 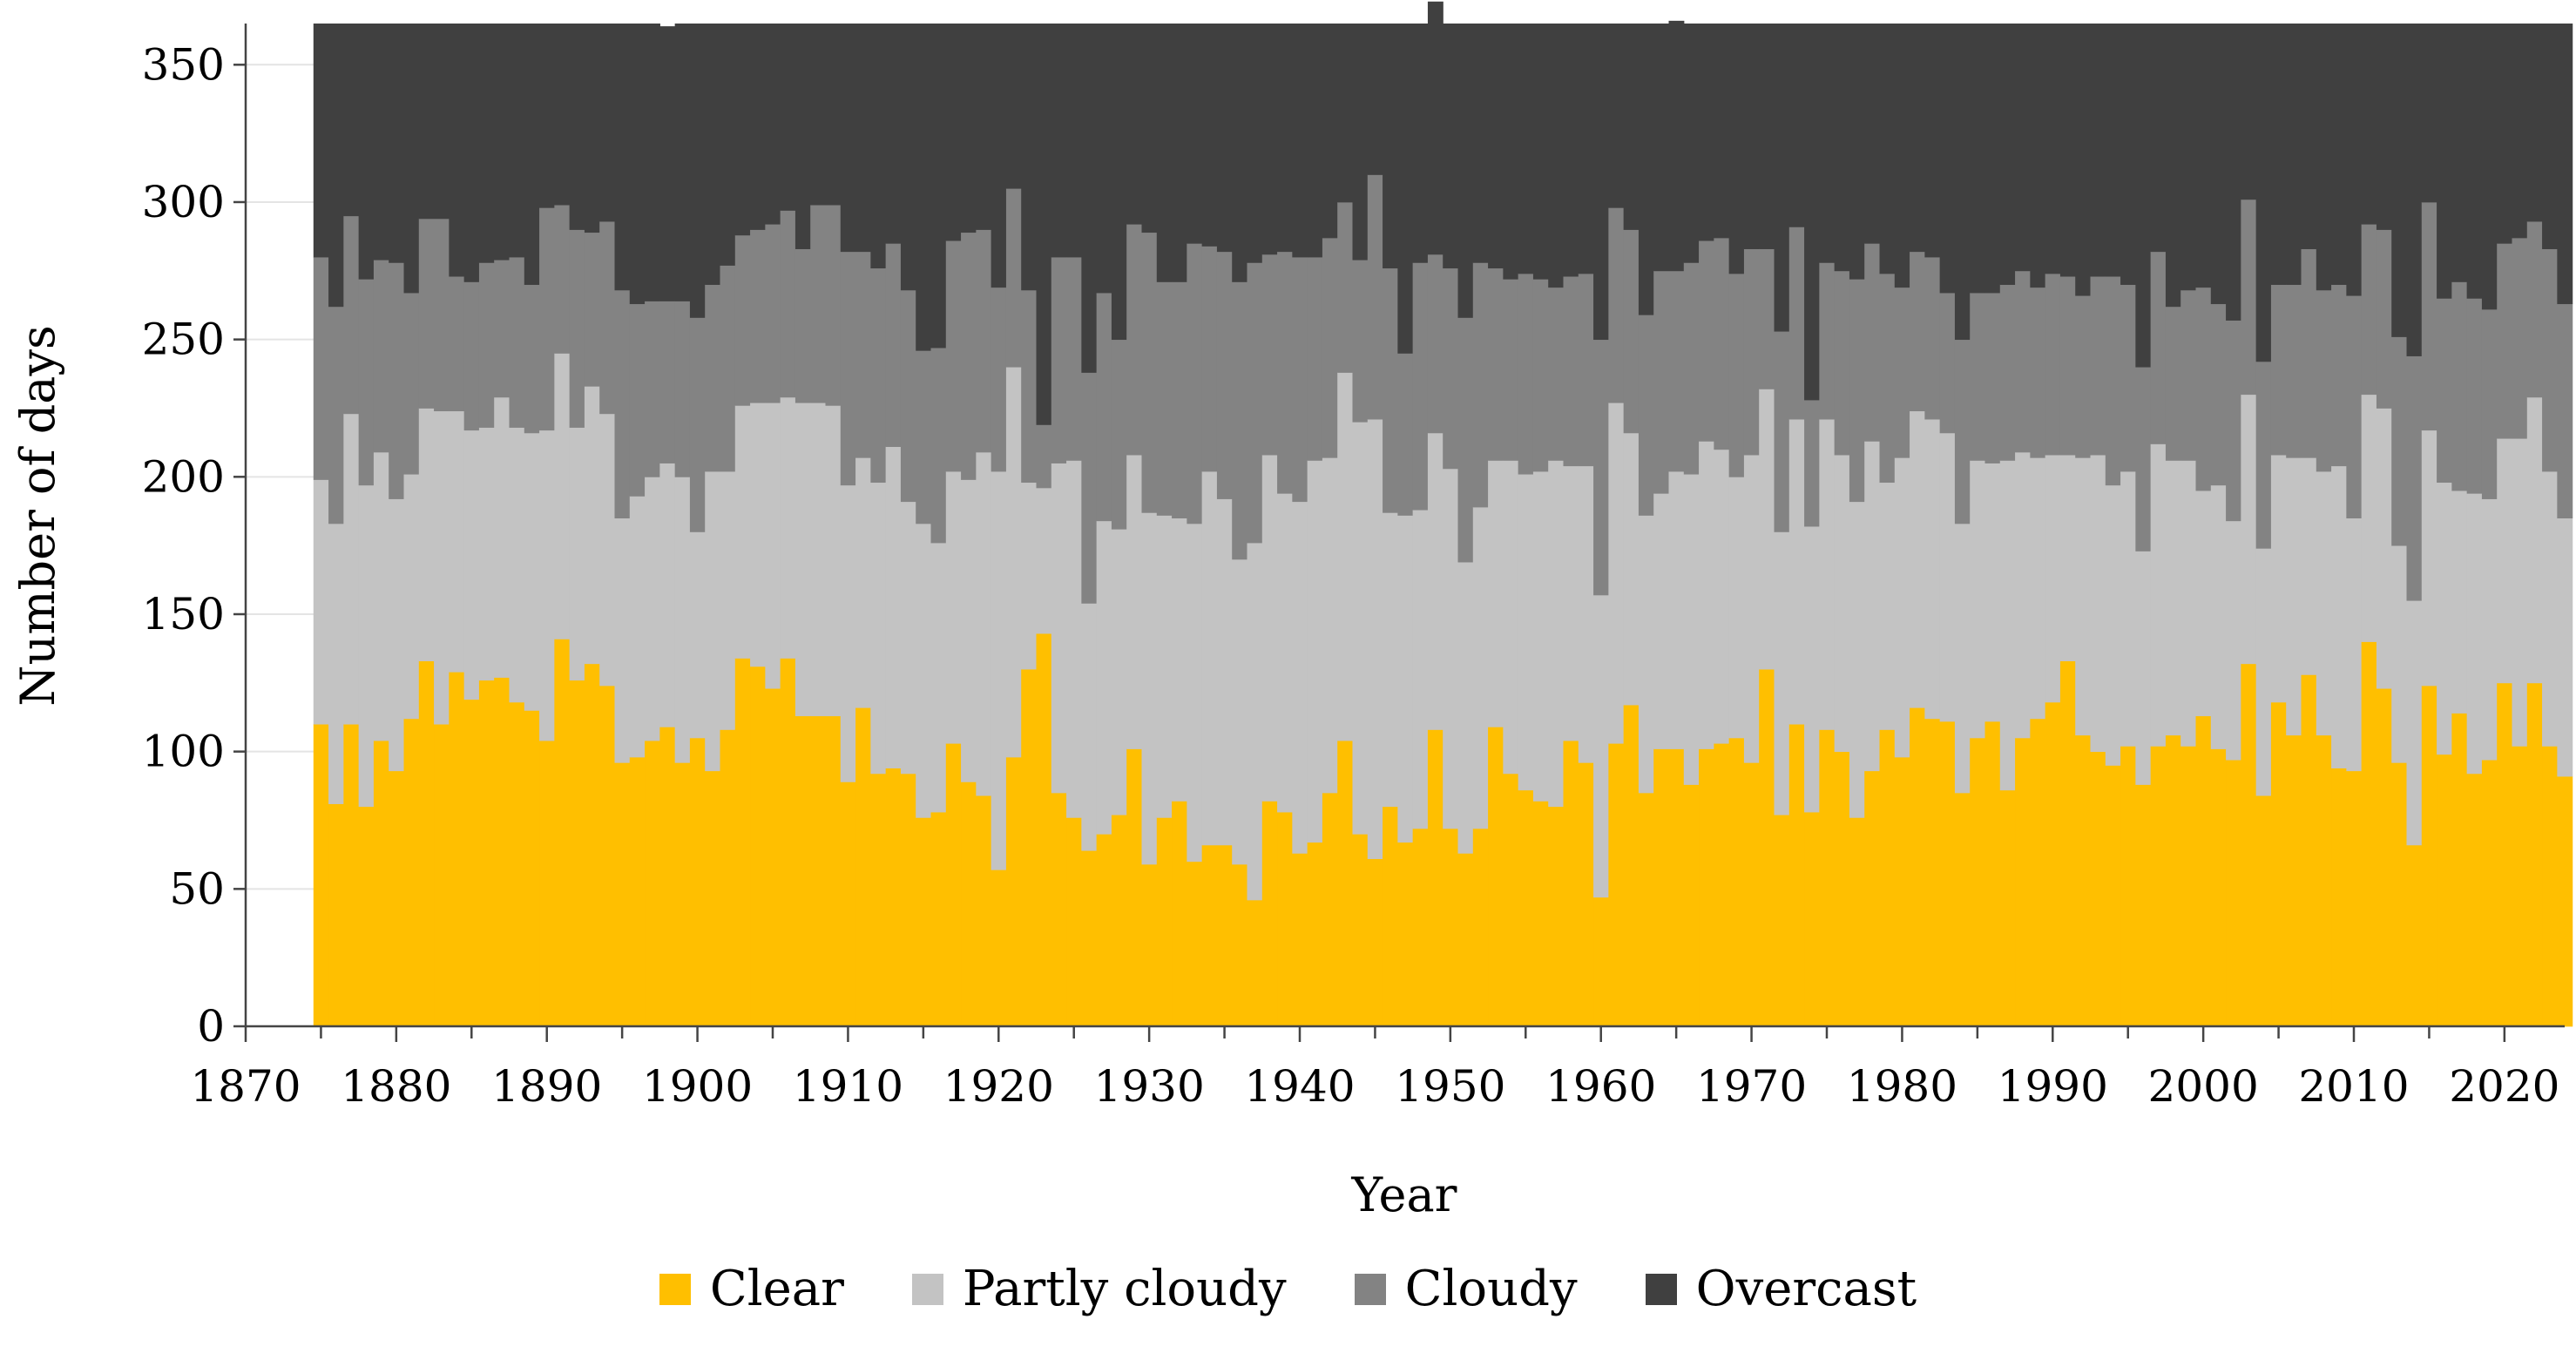 What do you see at coordinates (197, 888) in the screenshot?
I see `y-tick-label: 50` at bounding box center [197, 888].